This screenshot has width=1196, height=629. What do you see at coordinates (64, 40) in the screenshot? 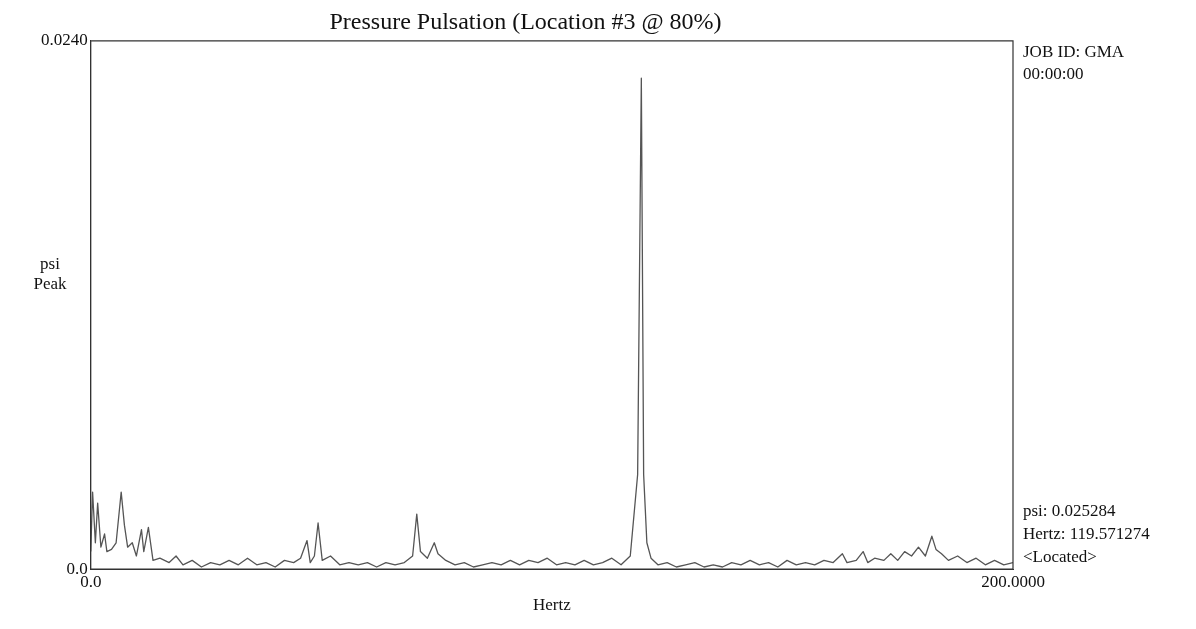
I see `y-tick-label: 0.0240` at bounding box center [64, 40].